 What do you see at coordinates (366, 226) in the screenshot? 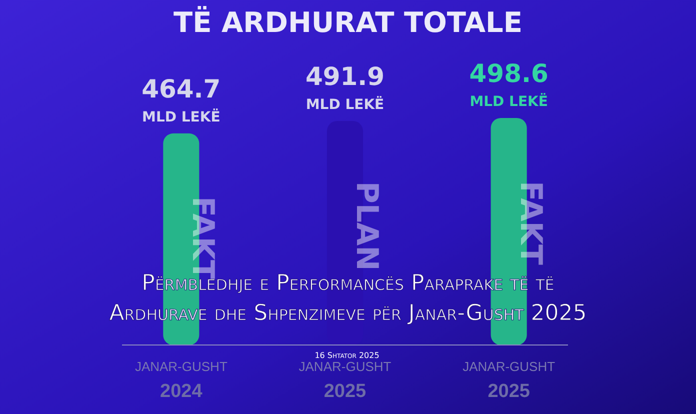
I see `annotation: PLAN` at bounding box center [366, 226].